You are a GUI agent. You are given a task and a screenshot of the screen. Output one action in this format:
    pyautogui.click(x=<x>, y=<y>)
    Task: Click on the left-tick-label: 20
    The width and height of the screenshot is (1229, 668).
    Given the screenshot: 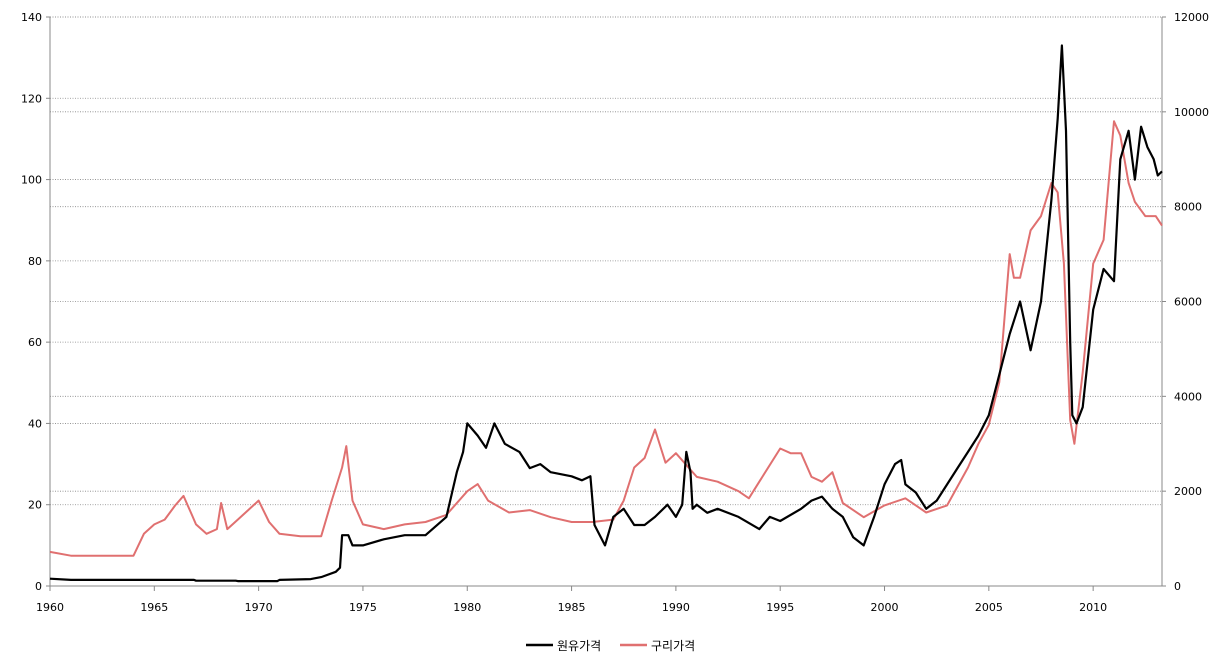 What is the action you would take?
    pyautogui.click(x=35, y=505)
    